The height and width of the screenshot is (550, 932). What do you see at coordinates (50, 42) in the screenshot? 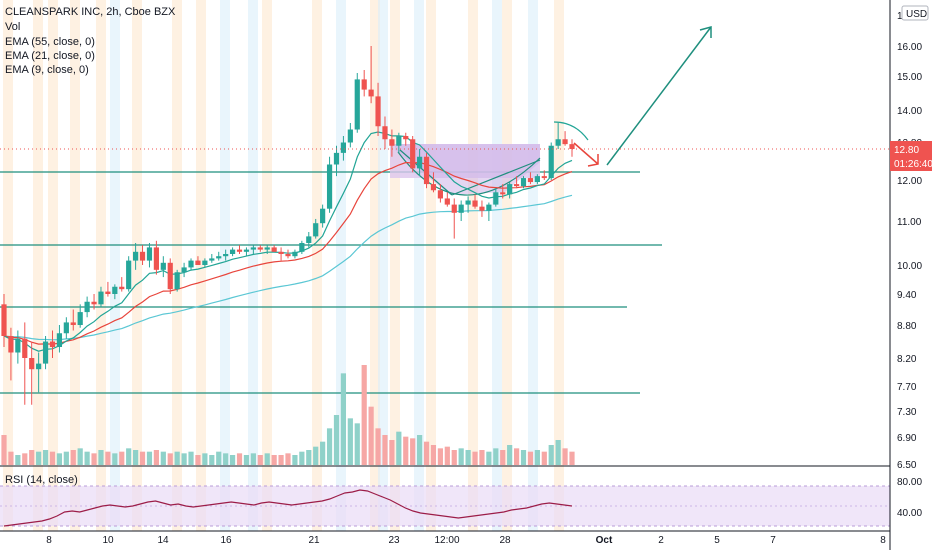
I see `legend-ema55: EMA (55, close, 0)` at bounding box center [50, 42].